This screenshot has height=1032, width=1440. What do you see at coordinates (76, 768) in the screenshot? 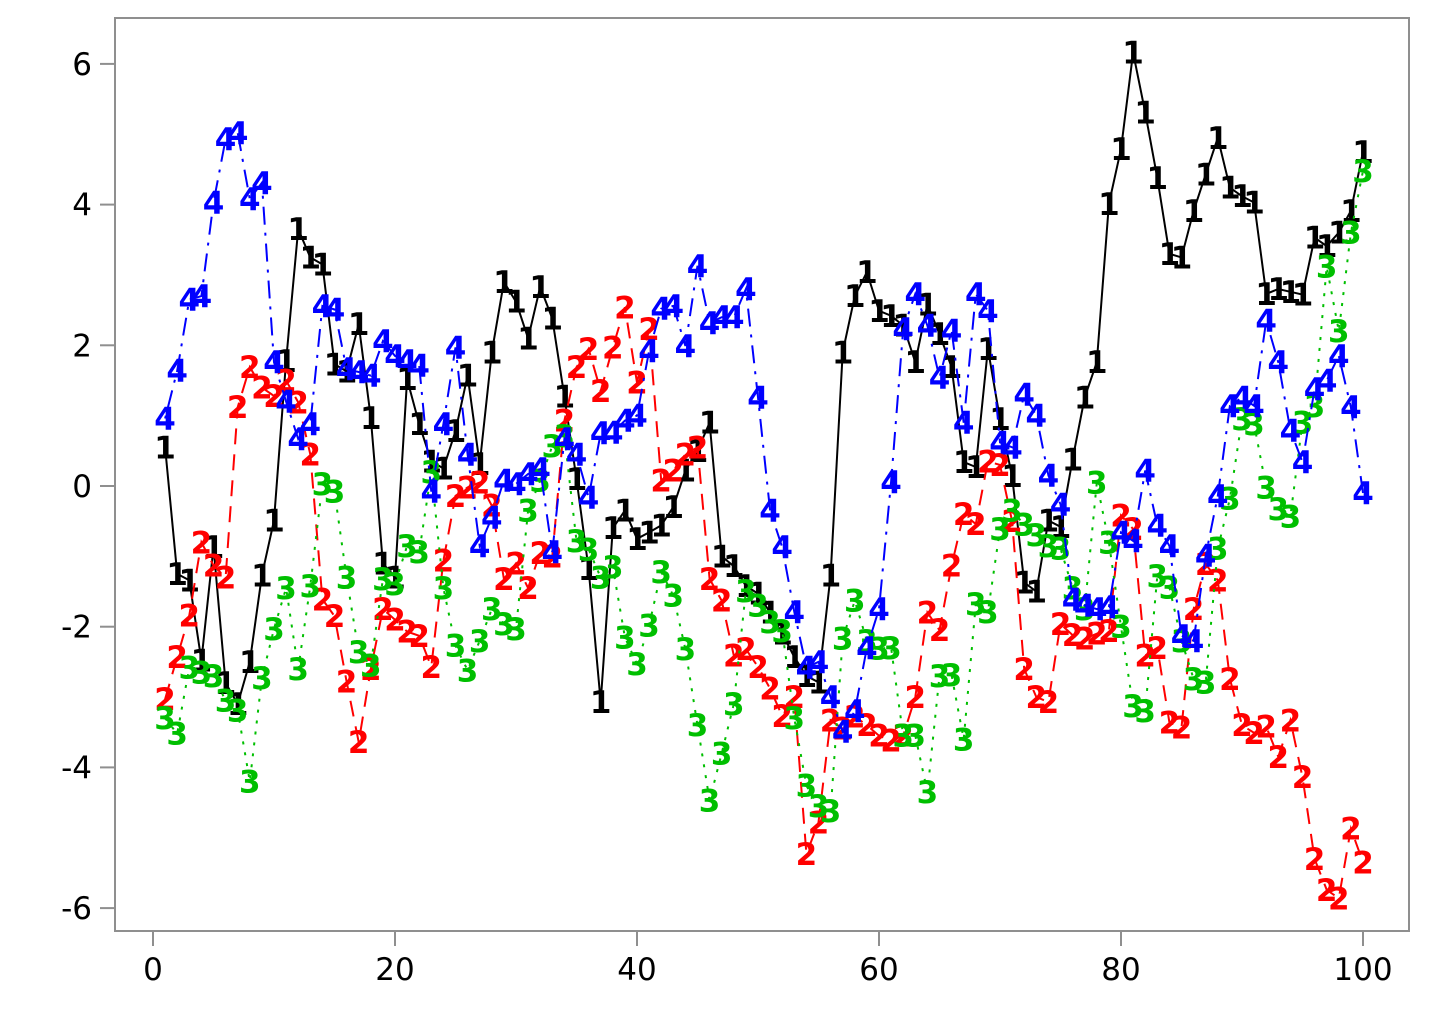
I see `y-tick-label: -4` at bounding box center [76, 768].